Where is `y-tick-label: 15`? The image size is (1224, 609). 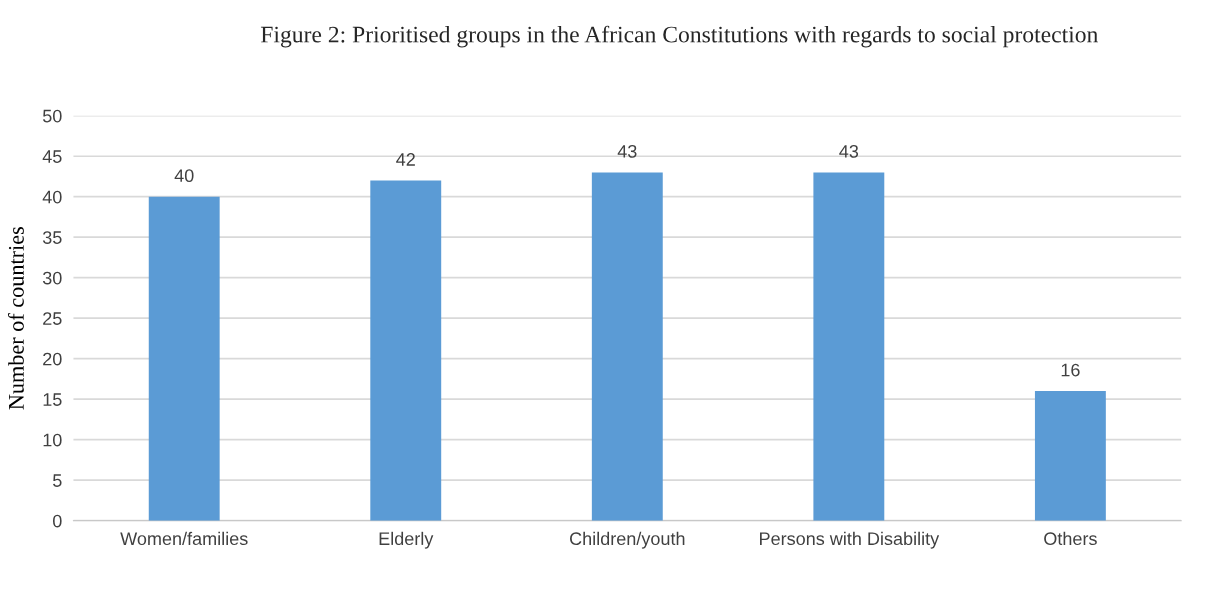 y-tick-label: 15 is located at coordinates (52, 399).